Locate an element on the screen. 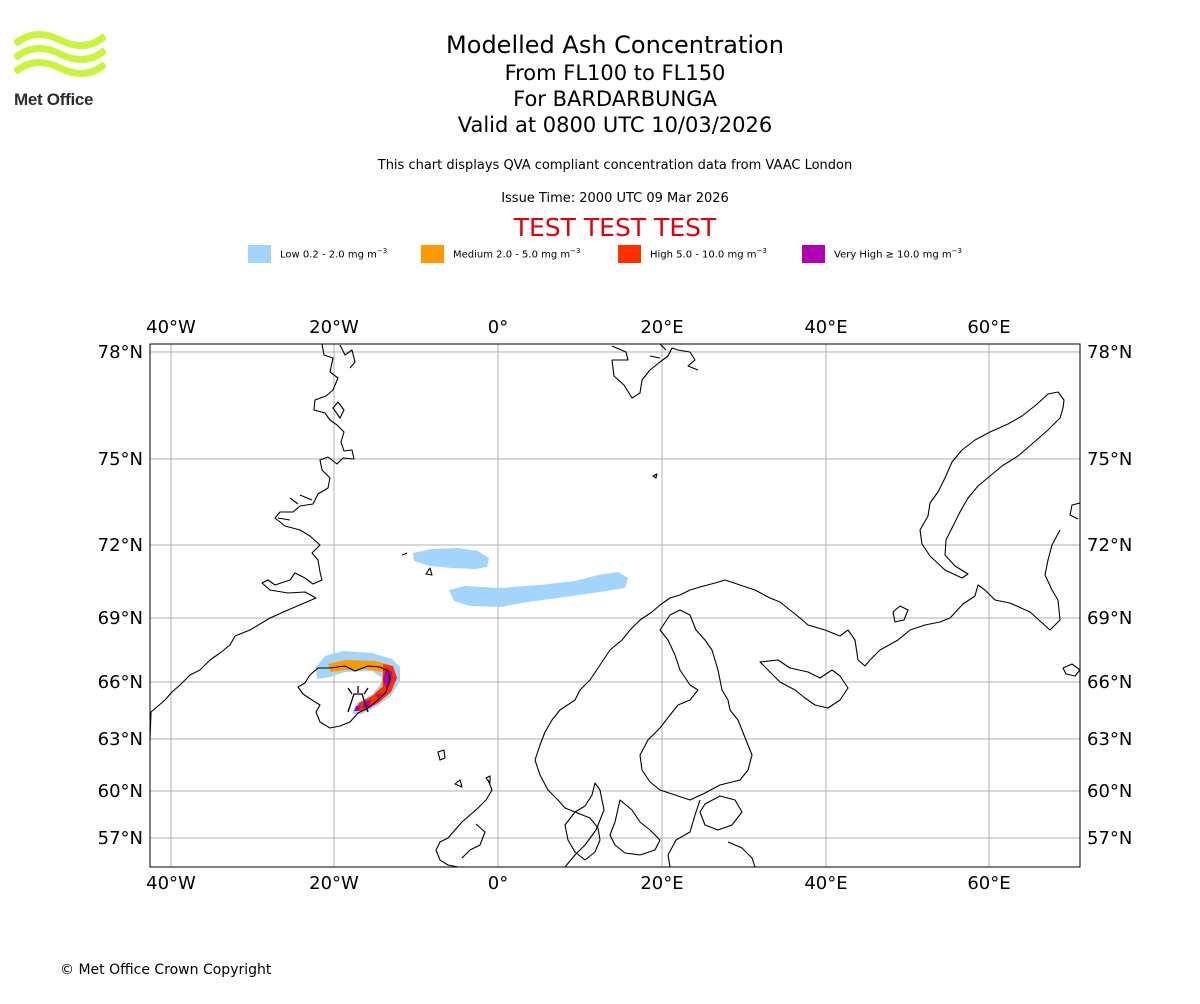 This screenshot has width=1200, height=1004. lon-label-top-40e: 40°E is located at coordinates (825, 327).